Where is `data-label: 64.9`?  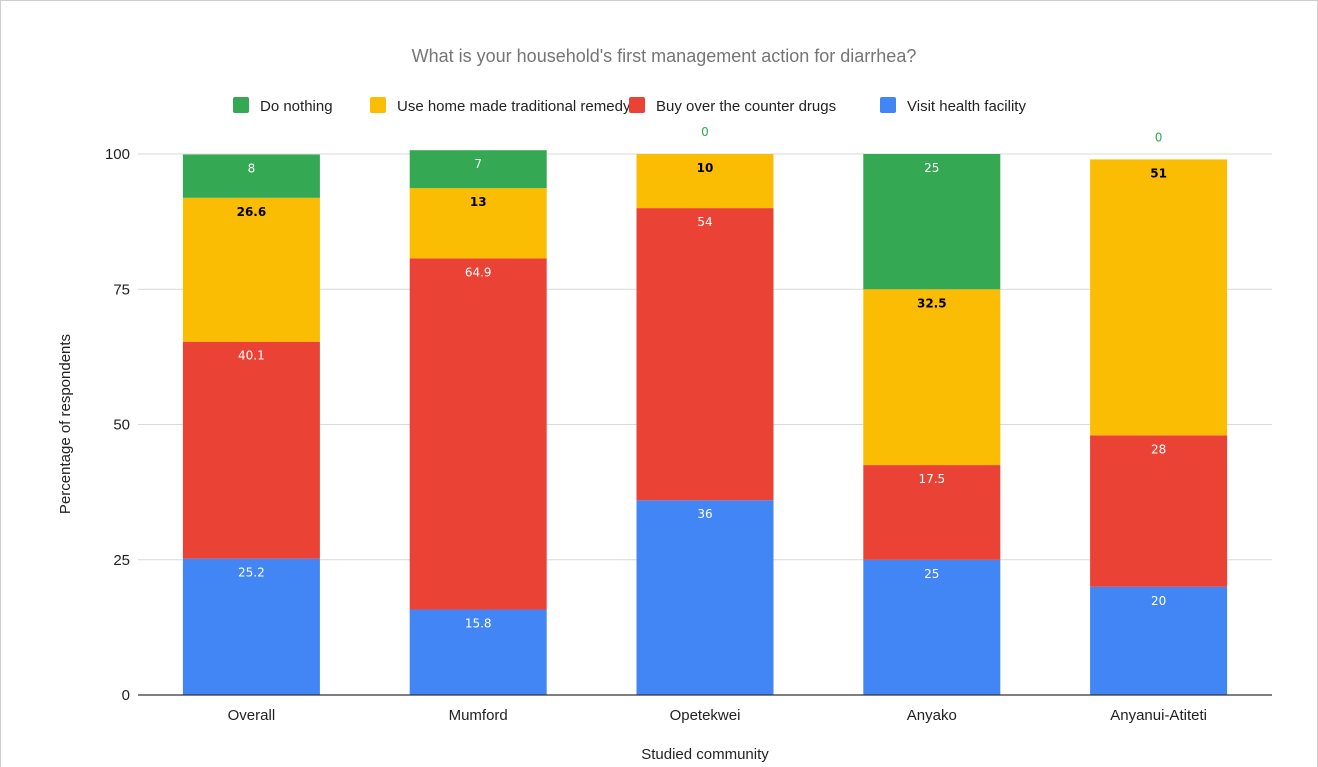 data-label: 64.9 is located at coordinates (478, 272).